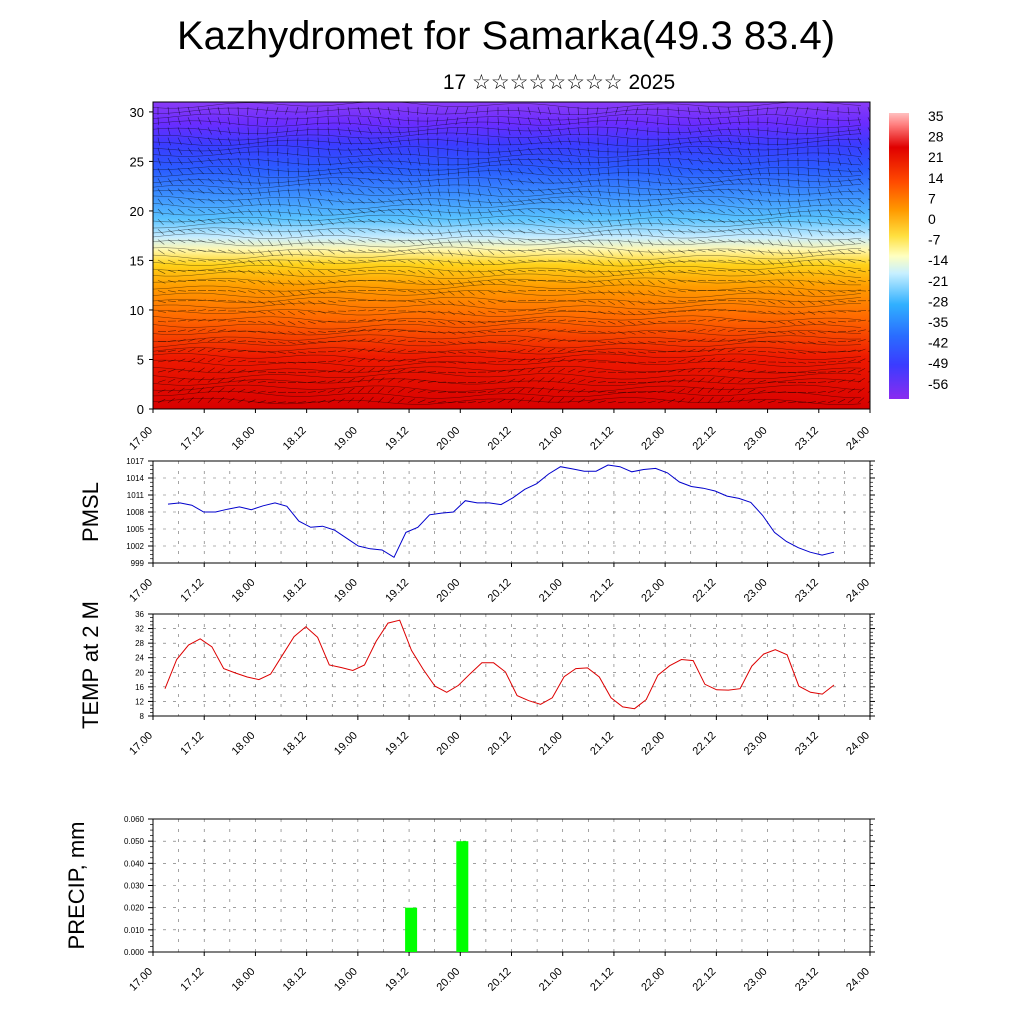  I want to click on y-tick-label: 1011, so click(136, 495).